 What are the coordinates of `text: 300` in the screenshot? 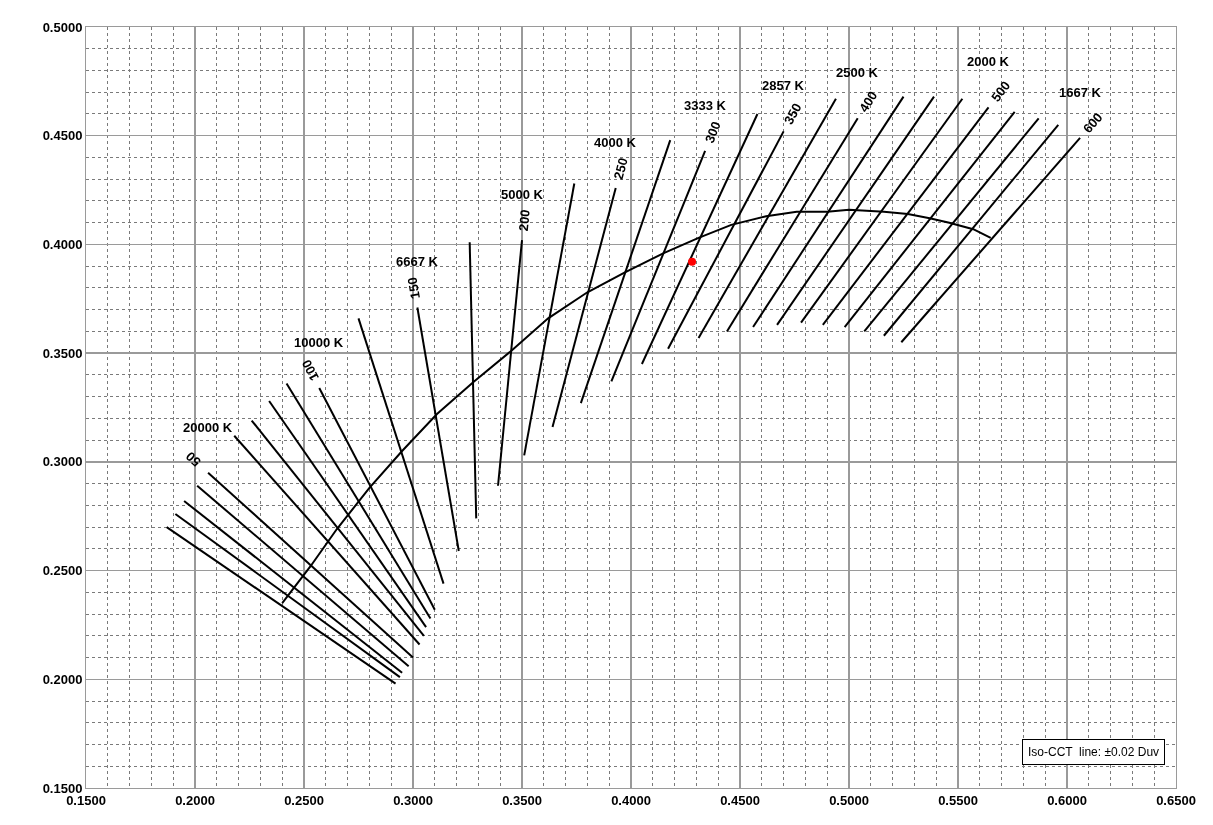 It's located at (712, 132).